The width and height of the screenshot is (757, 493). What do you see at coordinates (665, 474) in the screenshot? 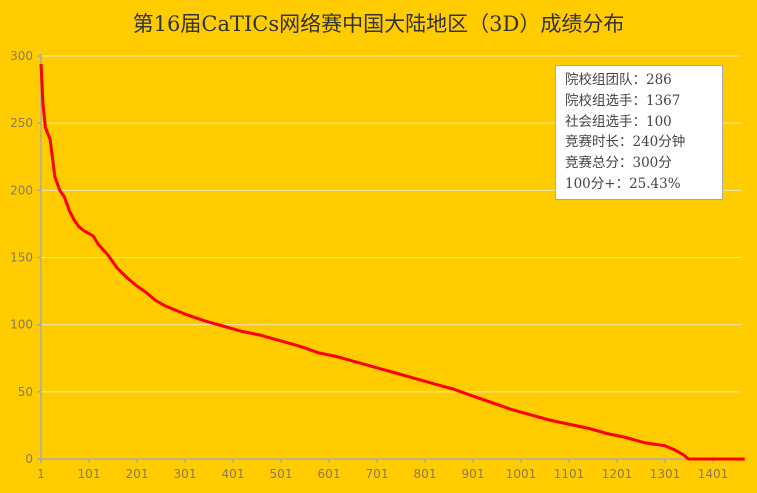
I see `svg-text: 1301` at bounding box center [665, 474].